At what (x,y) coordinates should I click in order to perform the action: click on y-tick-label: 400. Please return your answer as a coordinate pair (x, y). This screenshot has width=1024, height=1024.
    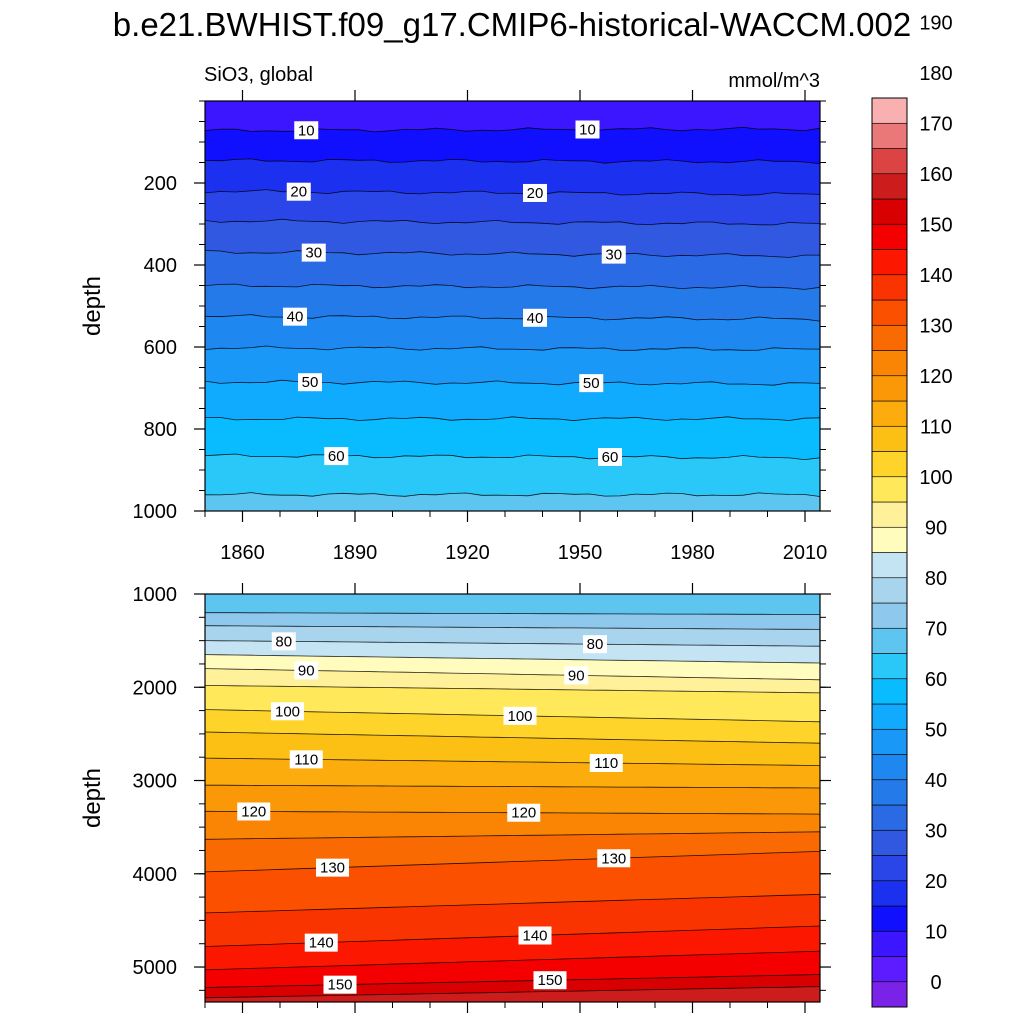
    Looking at the image, I should click on (160, 266).